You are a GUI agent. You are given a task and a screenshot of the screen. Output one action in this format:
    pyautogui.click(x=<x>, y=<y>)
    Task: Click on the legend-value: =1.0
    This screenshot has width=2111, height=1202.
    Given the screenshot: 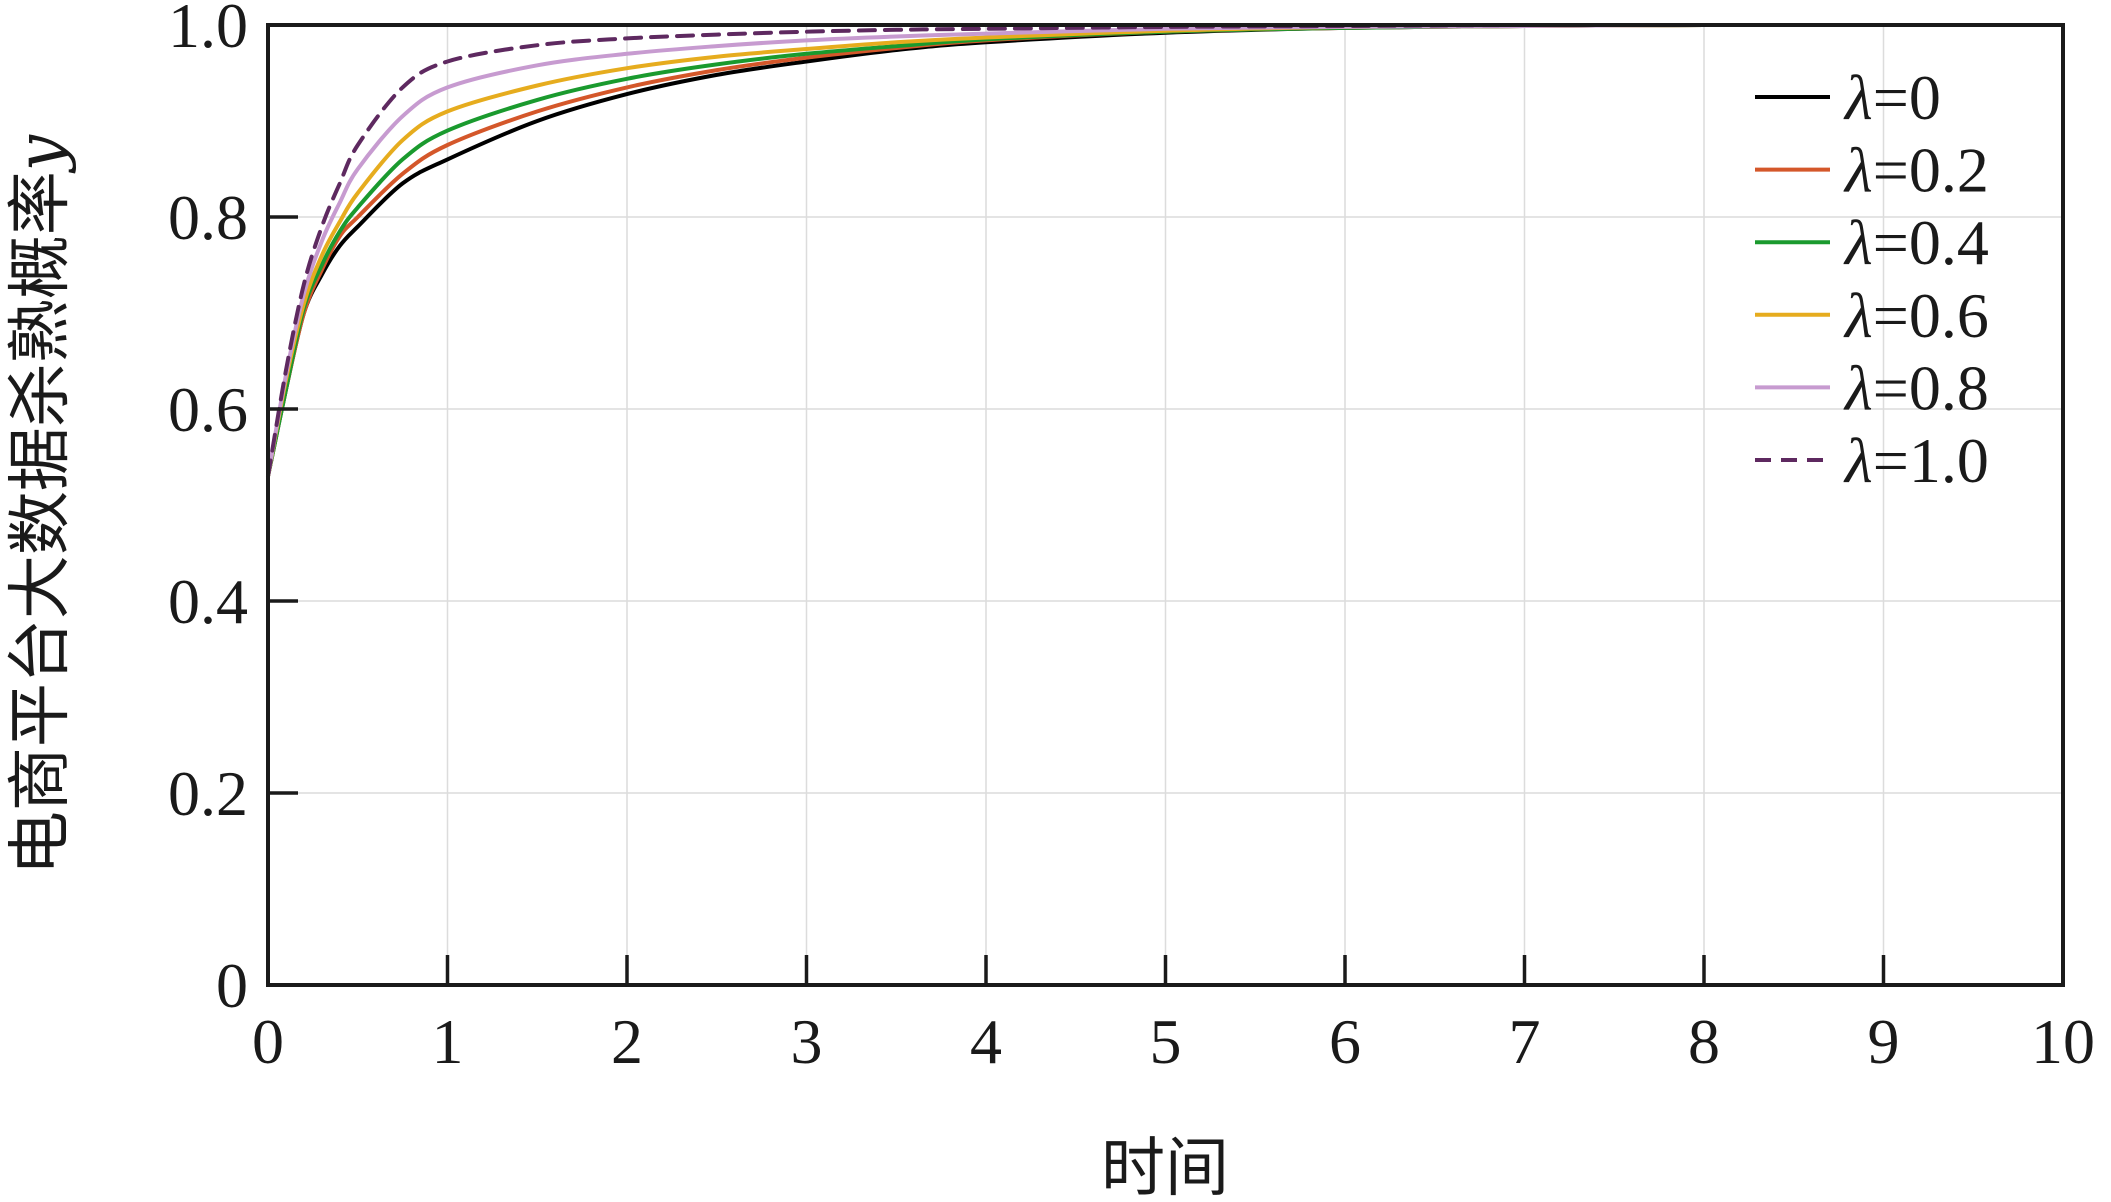 What is the action you would take?
    pyautogui.click(x=1931, y=460)
    